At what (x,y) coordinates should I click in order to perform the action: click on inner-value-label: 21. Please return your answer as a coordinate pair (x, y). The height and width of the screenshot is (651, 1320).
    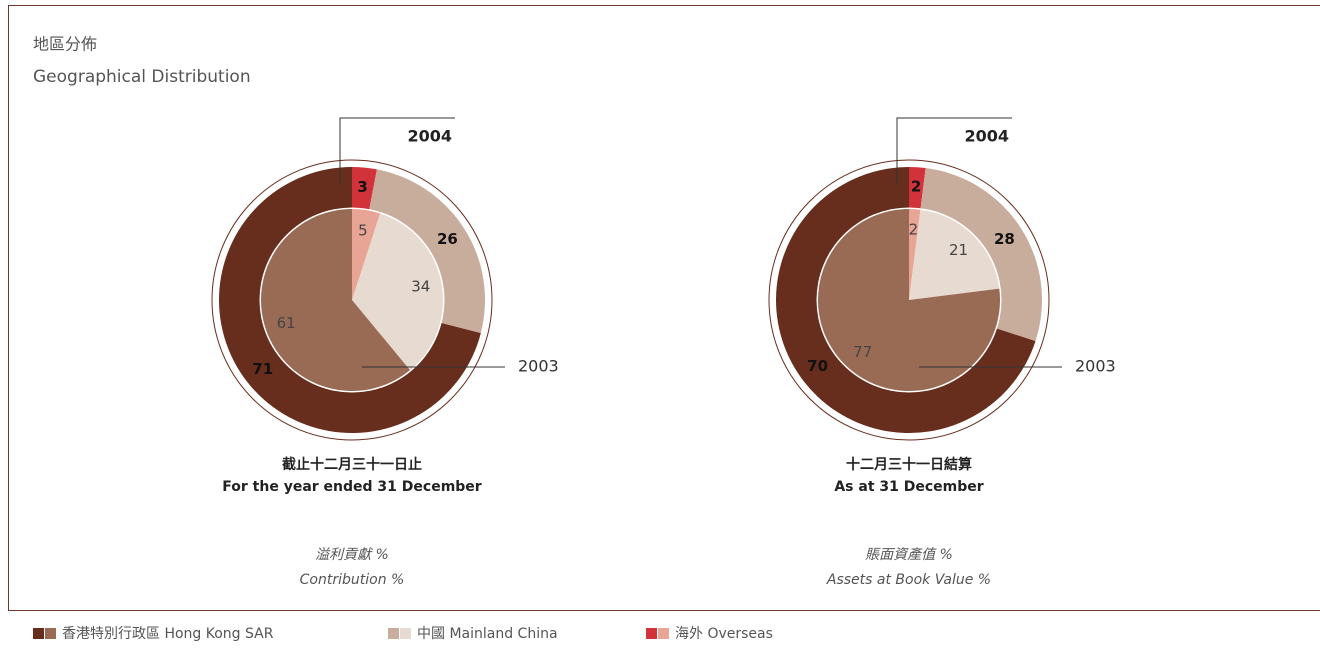
    Looking at the image, I should click on (958, 250).